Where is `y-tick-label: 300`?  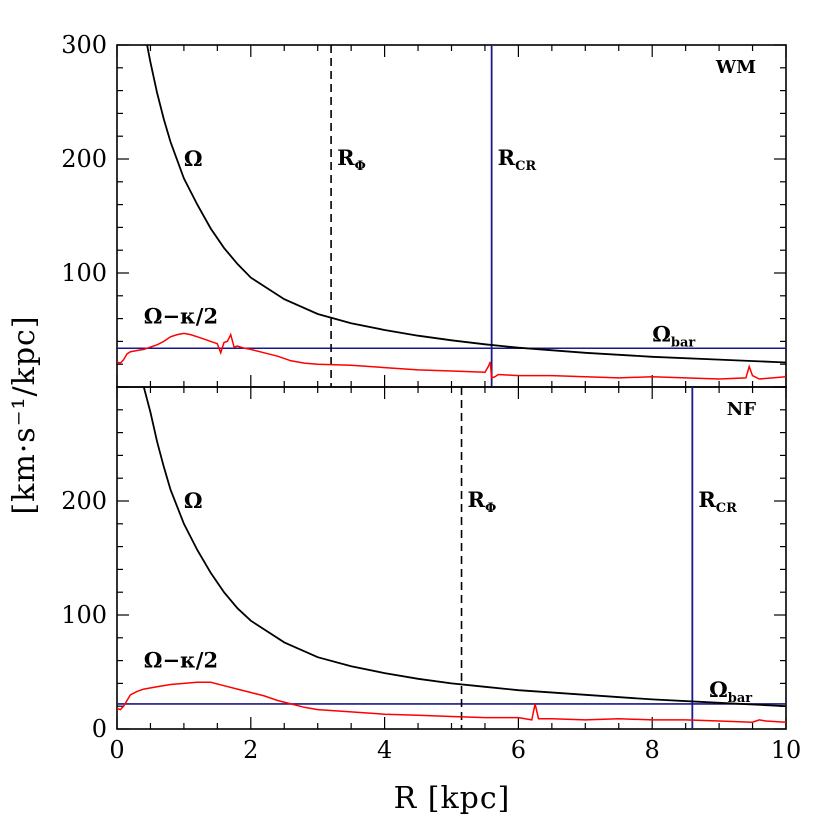 y-tick-label: 300 is located at coordinates (84, 45).